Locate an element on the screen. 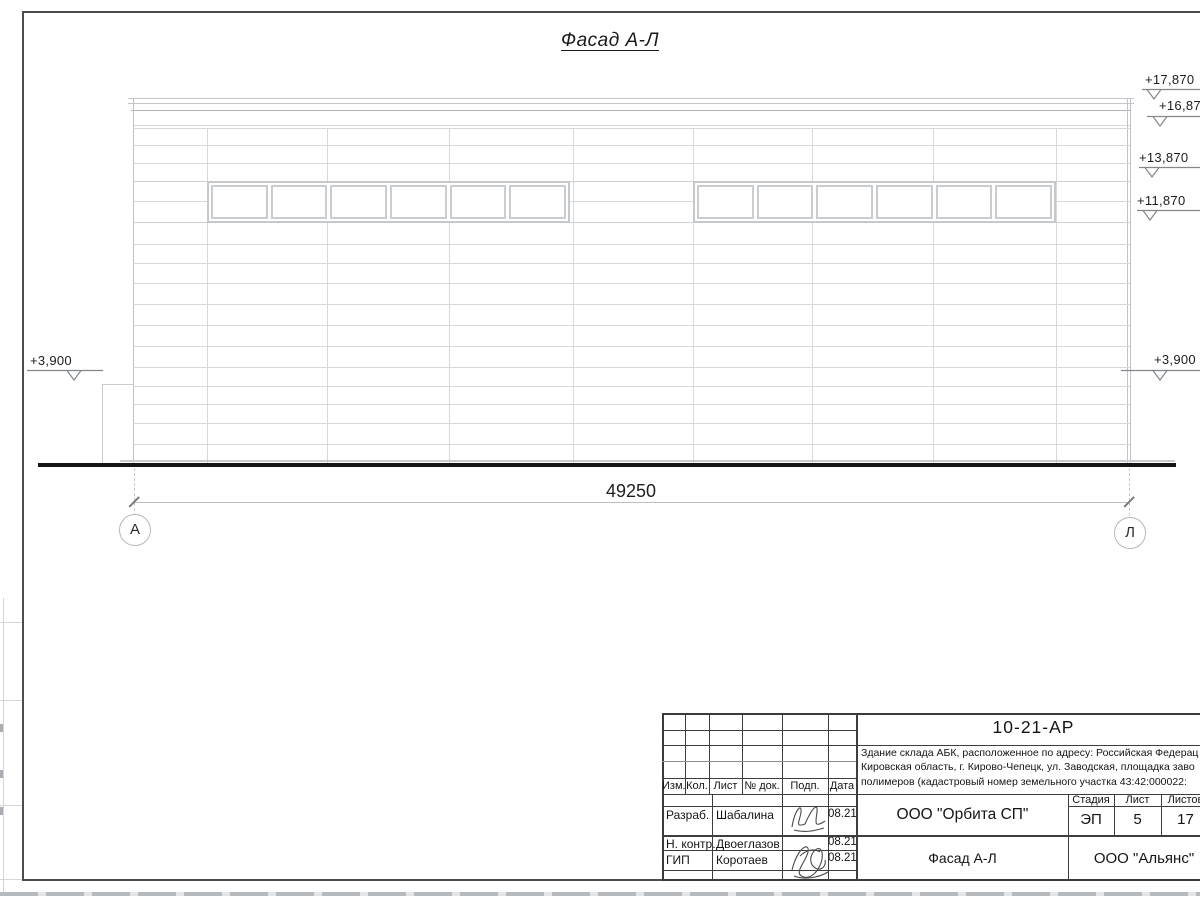  annex-outline is located at coordinates (117, 423).